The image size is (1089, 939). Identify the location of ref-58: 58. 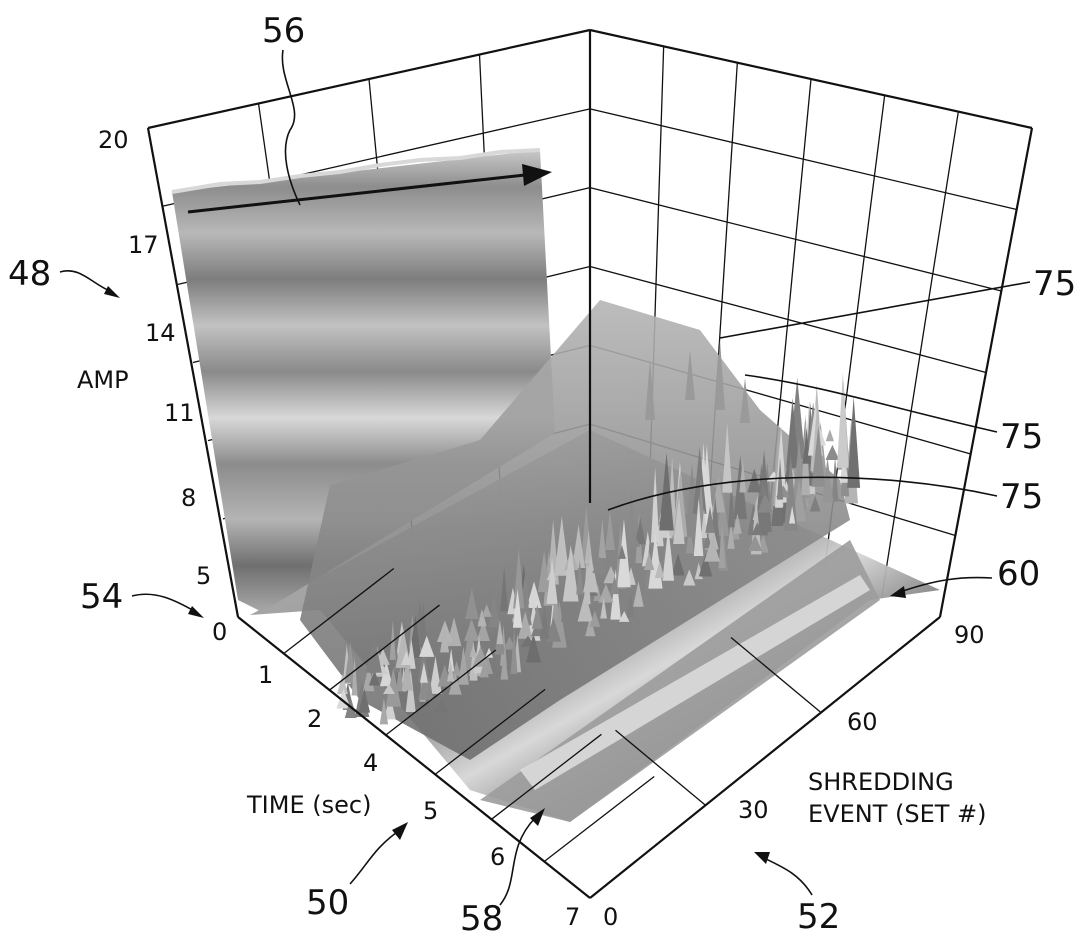
(481, 919).